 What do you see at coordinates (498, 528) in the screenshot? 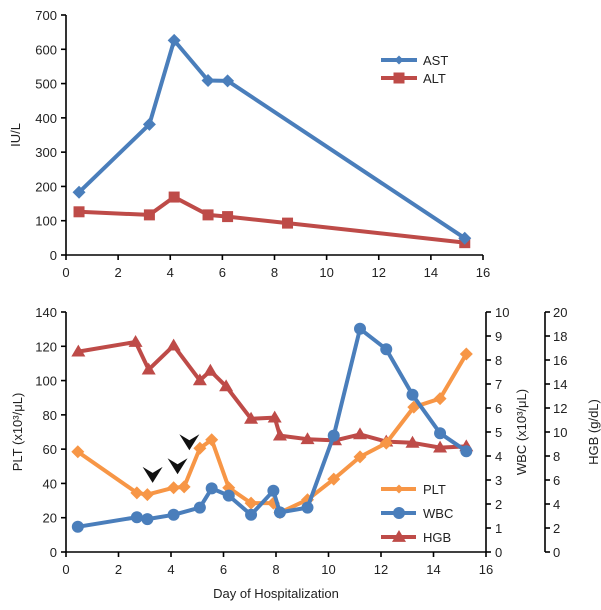
I see `wbc-y-tick-label: 1` at bounding box center [498, 528].